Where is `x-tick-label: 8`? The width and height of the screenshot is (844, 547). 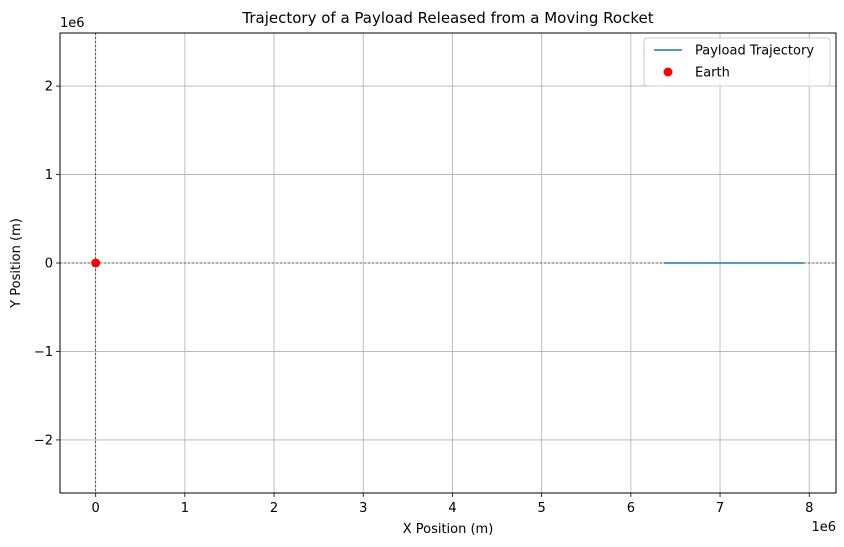 x-tick-label: 8 is located at coordinates (809, 508).